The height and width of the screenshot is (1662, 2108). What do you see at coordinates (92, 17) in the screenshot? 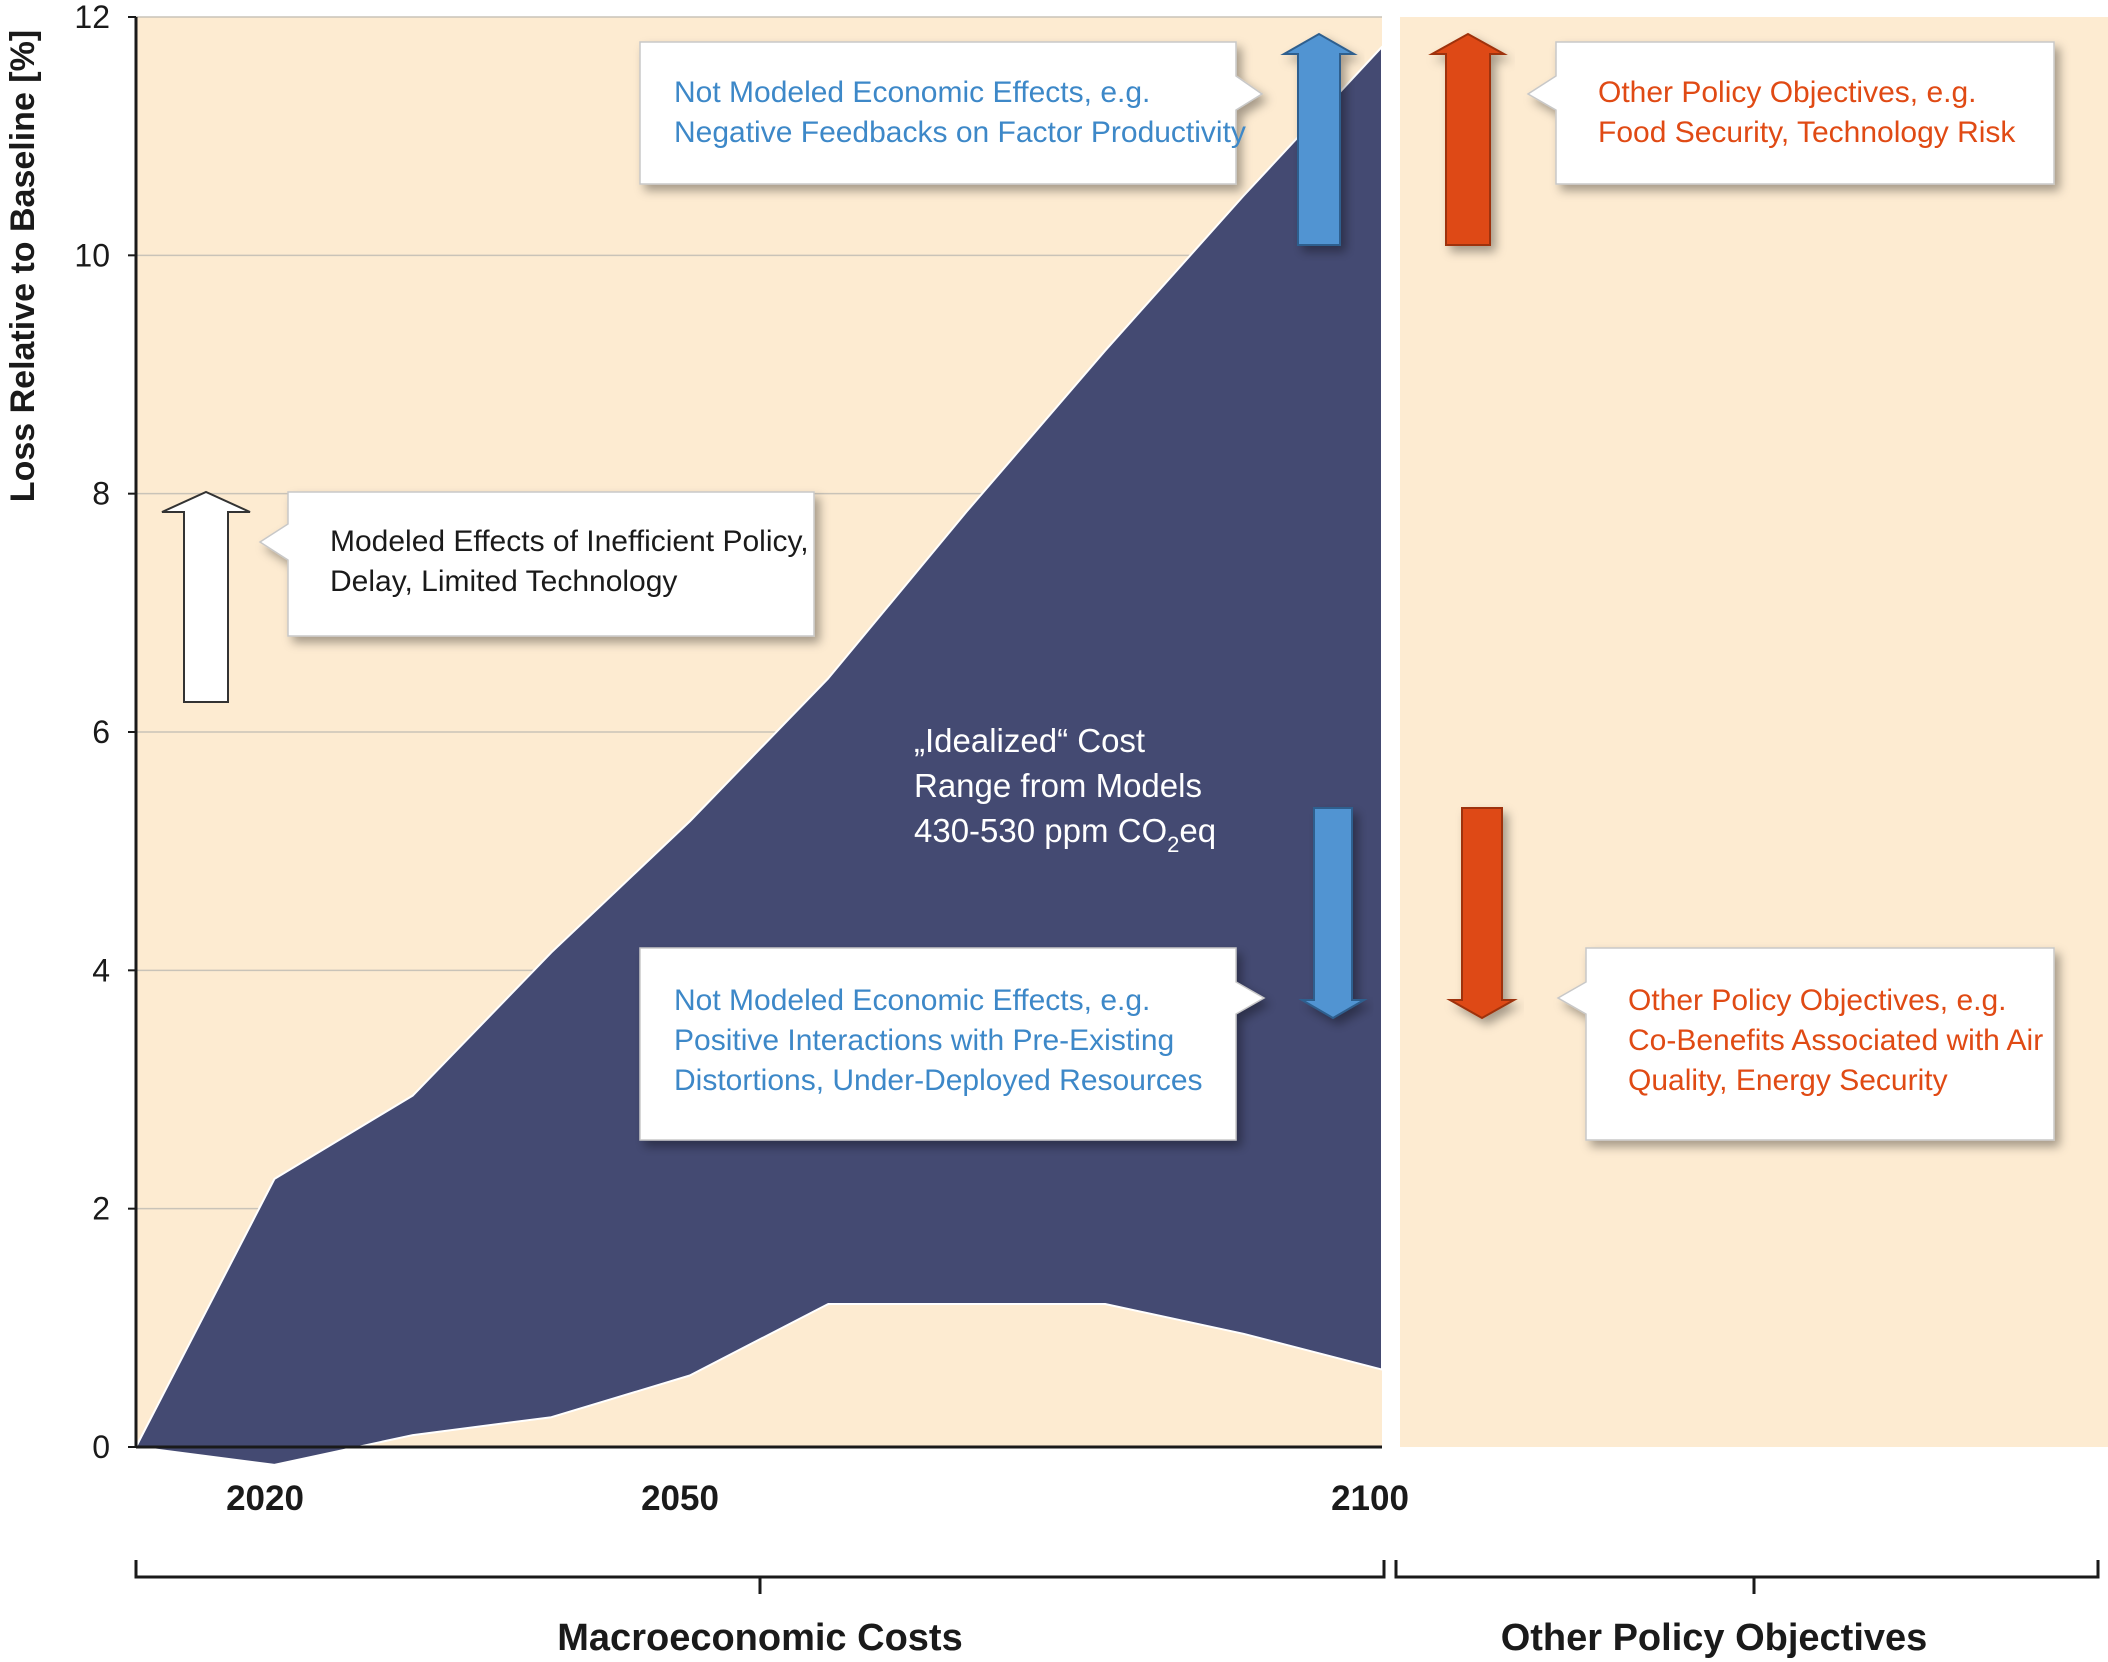
I see `y-tick-label-12: 12` at bounding box center [92, 17].